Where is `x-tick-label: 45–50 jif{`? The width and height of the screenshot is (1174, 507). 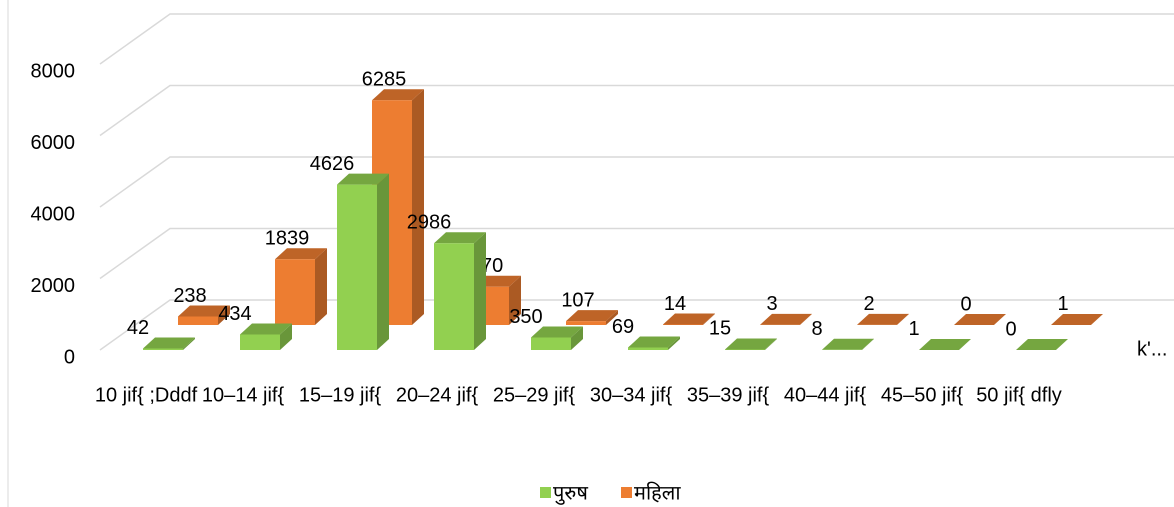
x-tick-label: 45–50 jif{ is located at coordinates (922, 395).